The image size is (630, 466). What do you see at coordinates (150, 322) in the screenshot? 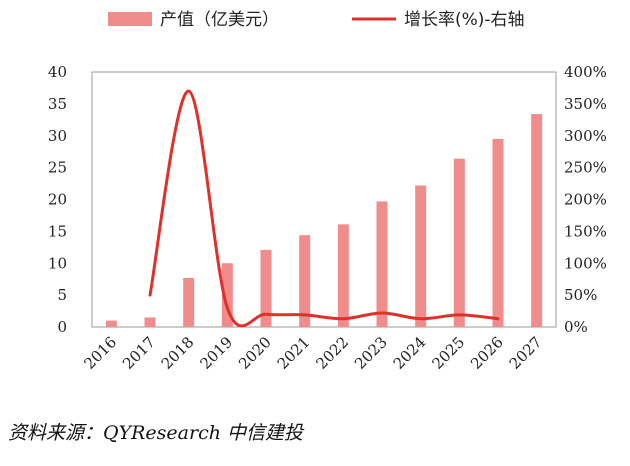
I see `bar-2017` at bounding box center [150, 322].